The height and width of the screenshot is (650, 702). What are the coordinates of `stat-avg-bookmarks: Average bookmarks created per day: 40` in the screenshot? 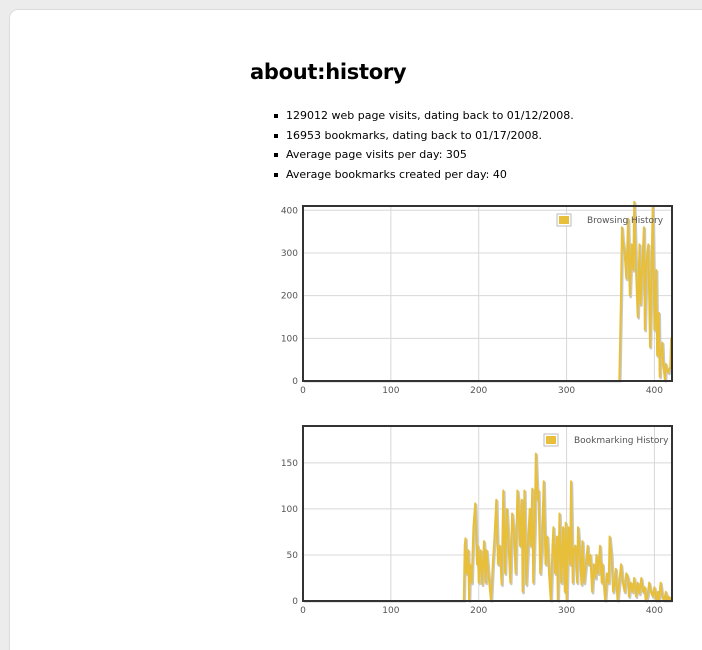 It's located at (396, 174).